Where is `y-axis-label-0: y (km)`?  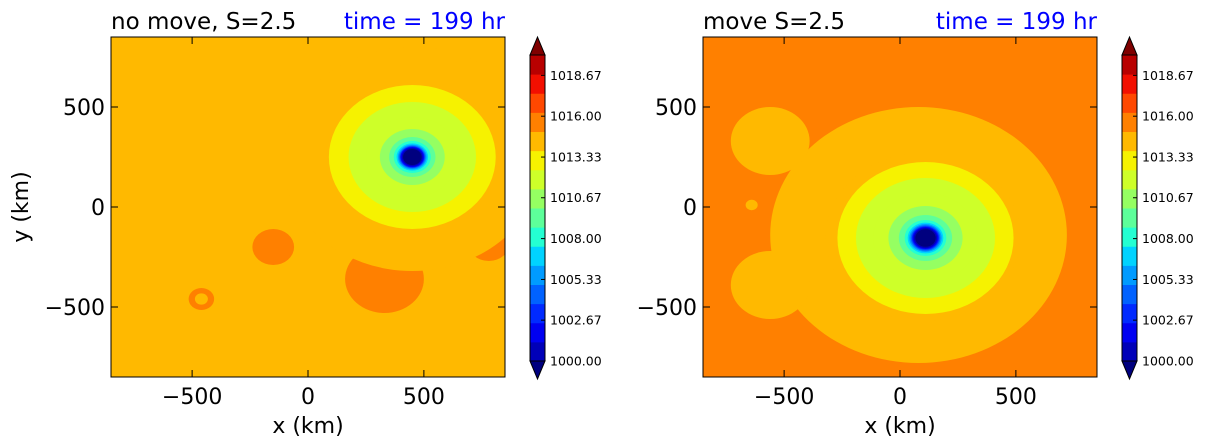
y-axis-label-0: y (km) is located at coordinates (21, 206).